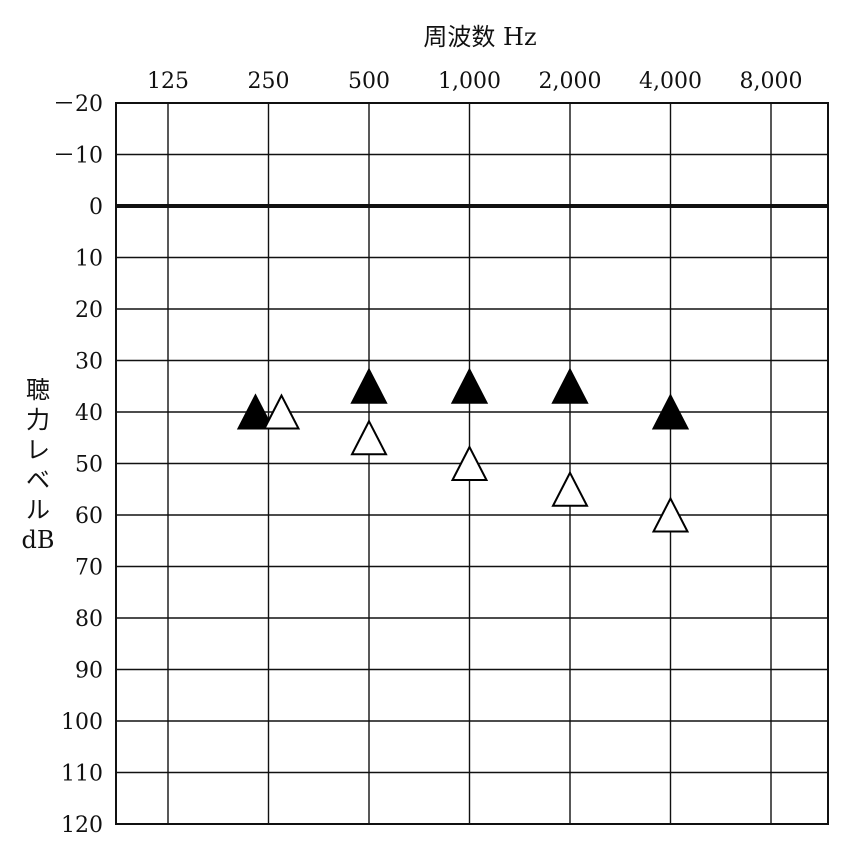 This screenshot has height=850, width=850. I want to click on x-tick-label: 500, so click(369, 81).